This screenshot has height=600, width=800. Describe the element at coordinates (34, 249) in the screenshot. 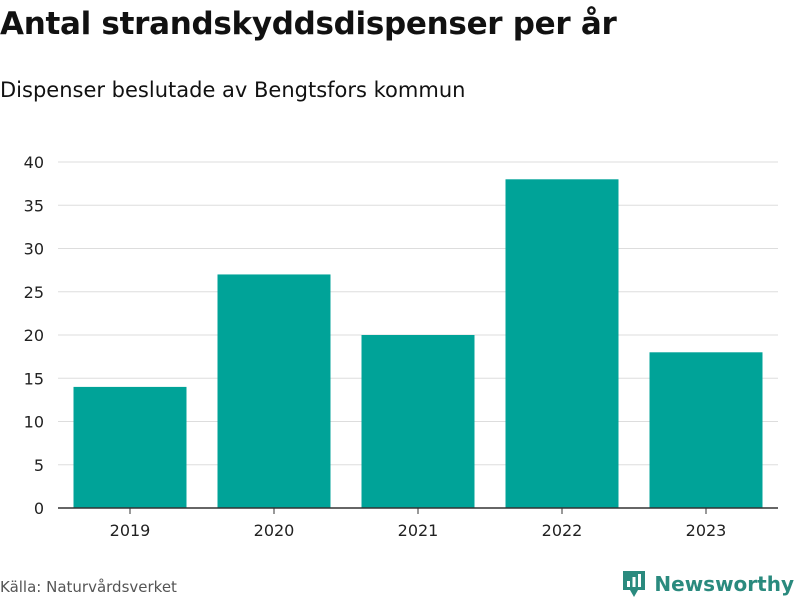

I see `y-tick-label: 30` at that location.